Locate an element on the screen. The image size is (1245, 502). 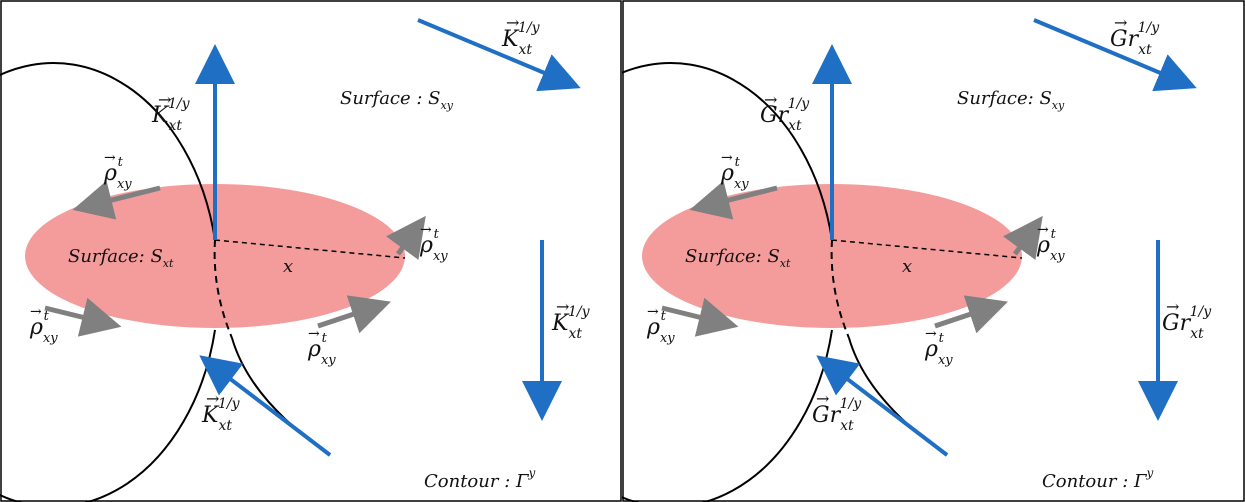
field-label-bottom: Grxt1/y → is located at coordinates (837, 411).